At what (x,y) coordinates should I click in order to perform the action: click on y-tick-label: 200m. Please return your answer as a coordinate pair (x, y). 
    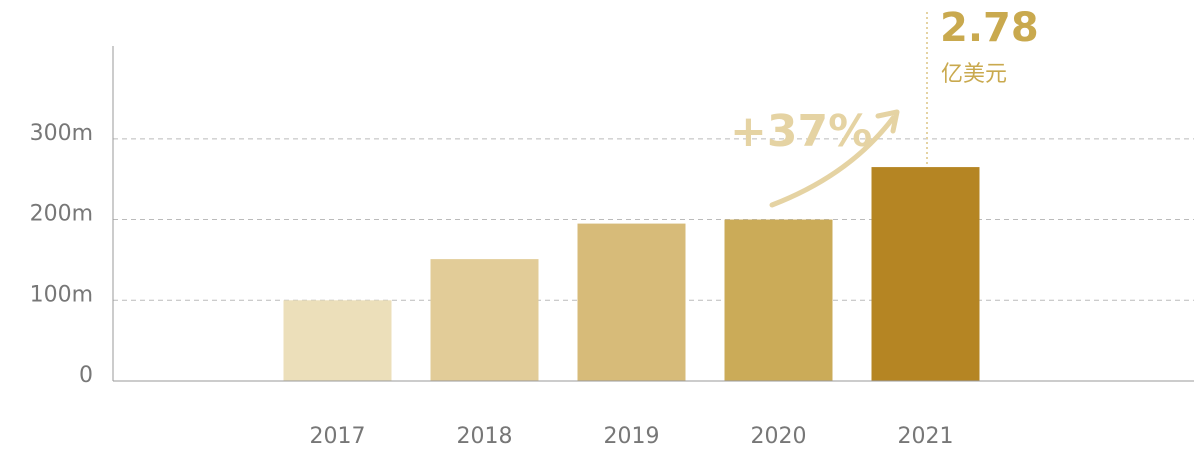
    Looking at the image, I should click on (61, 214).